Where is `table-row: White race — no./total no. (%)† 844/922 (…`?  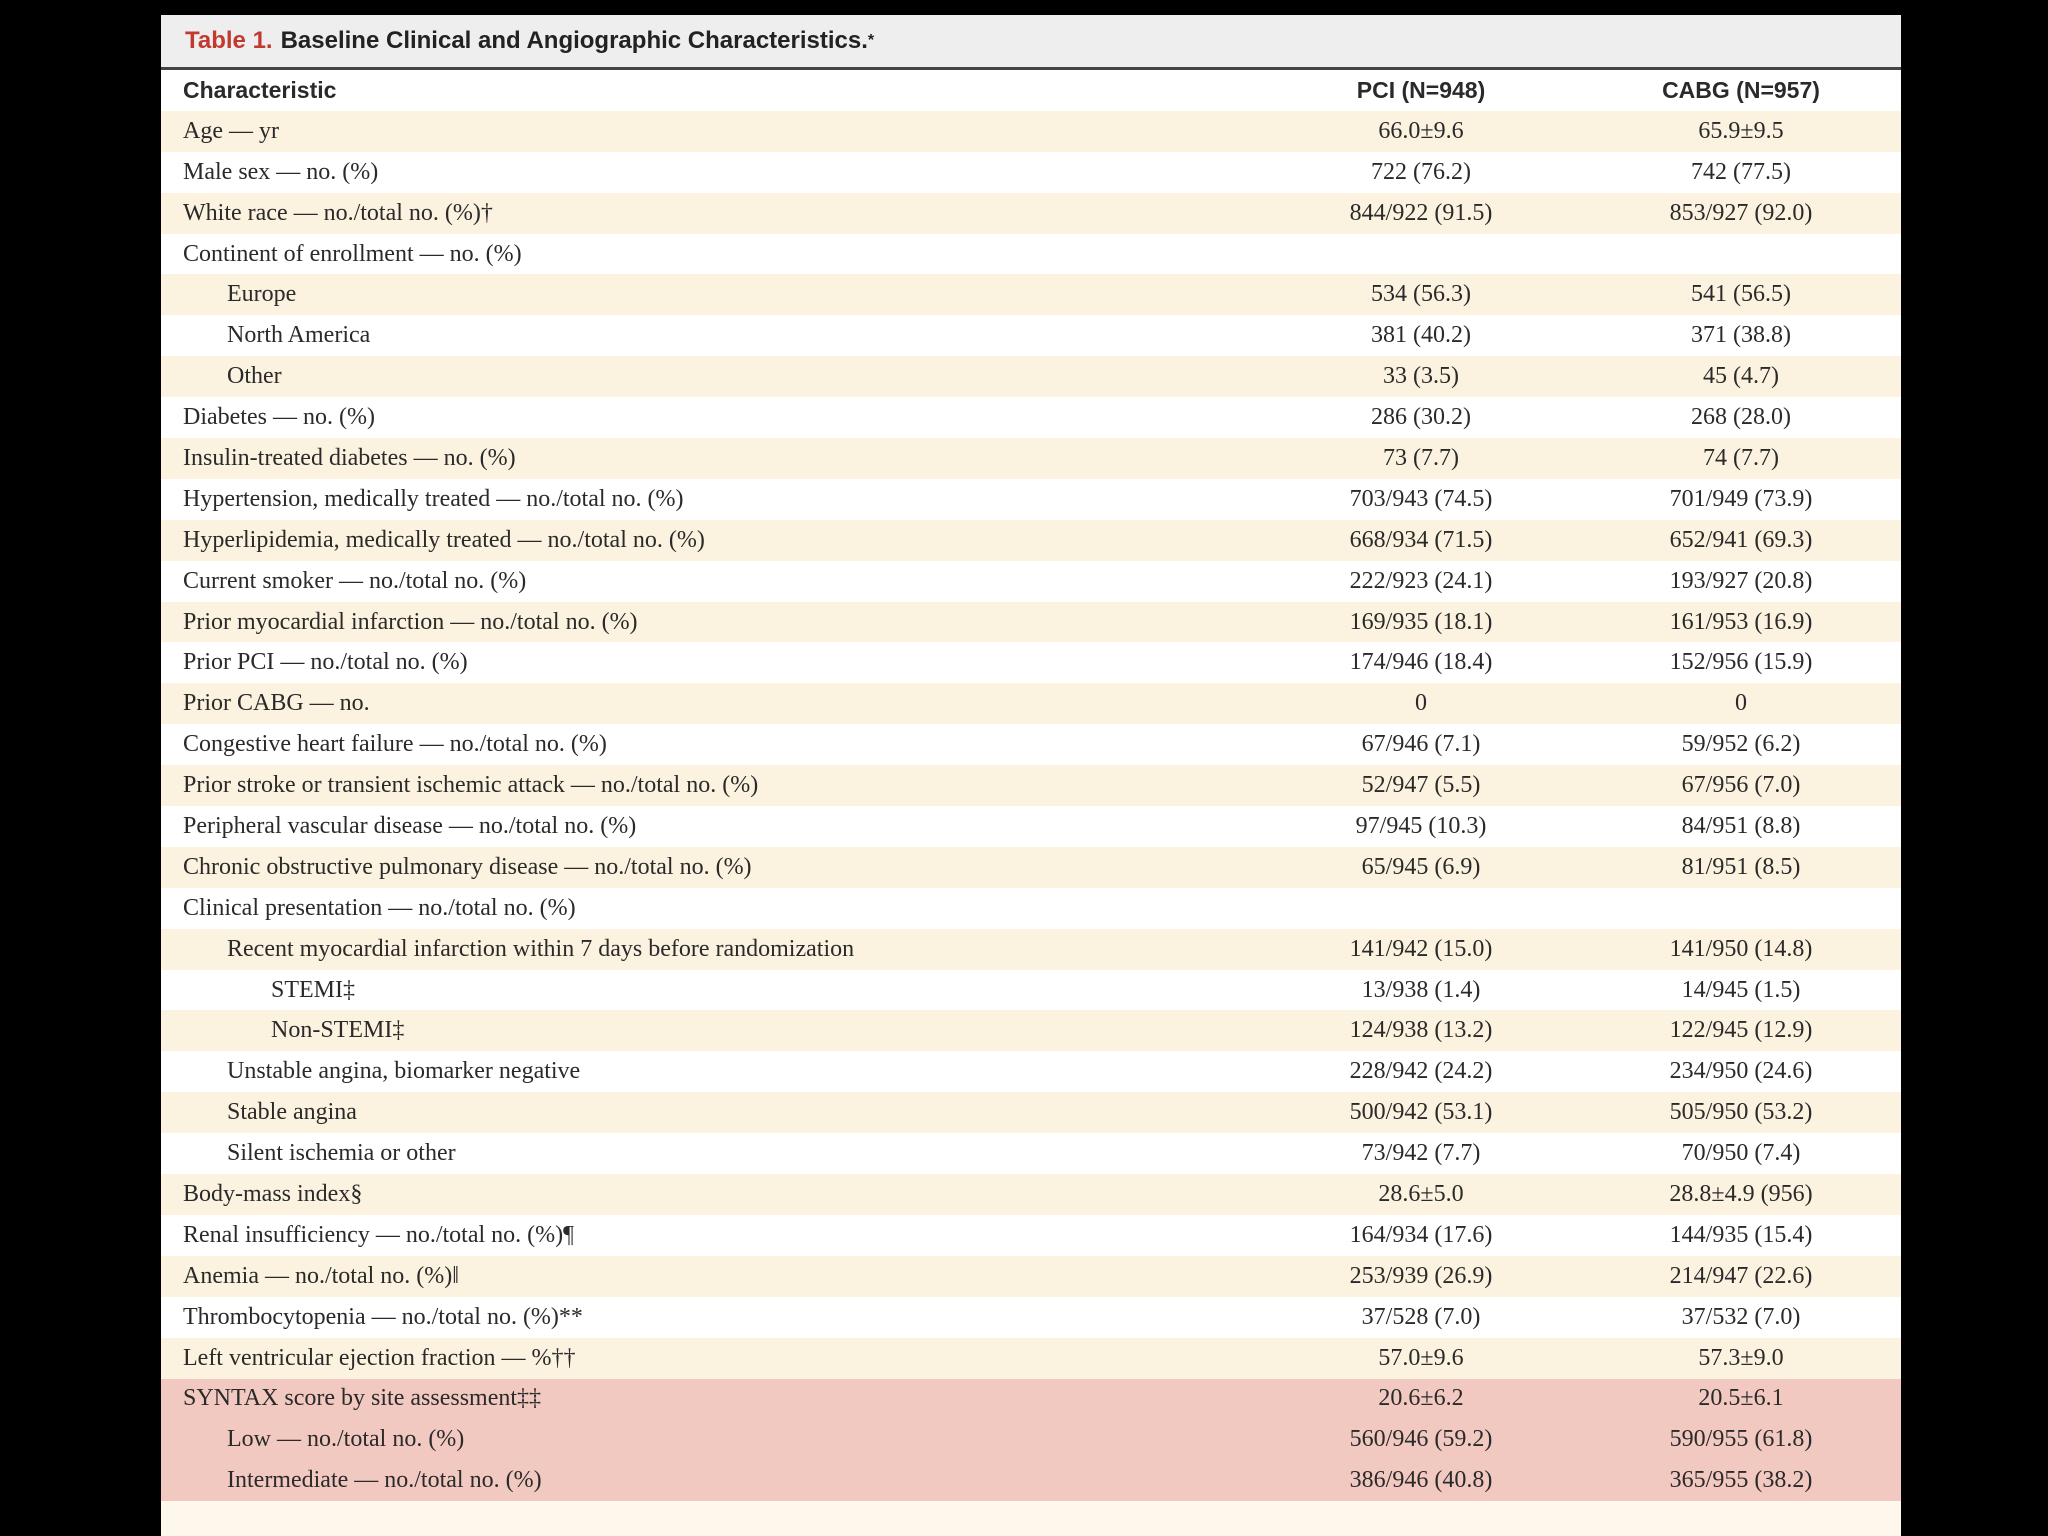
table-row: White race — no./total no. (%)† 844/922 (… is located at coordinates (1031, 213).